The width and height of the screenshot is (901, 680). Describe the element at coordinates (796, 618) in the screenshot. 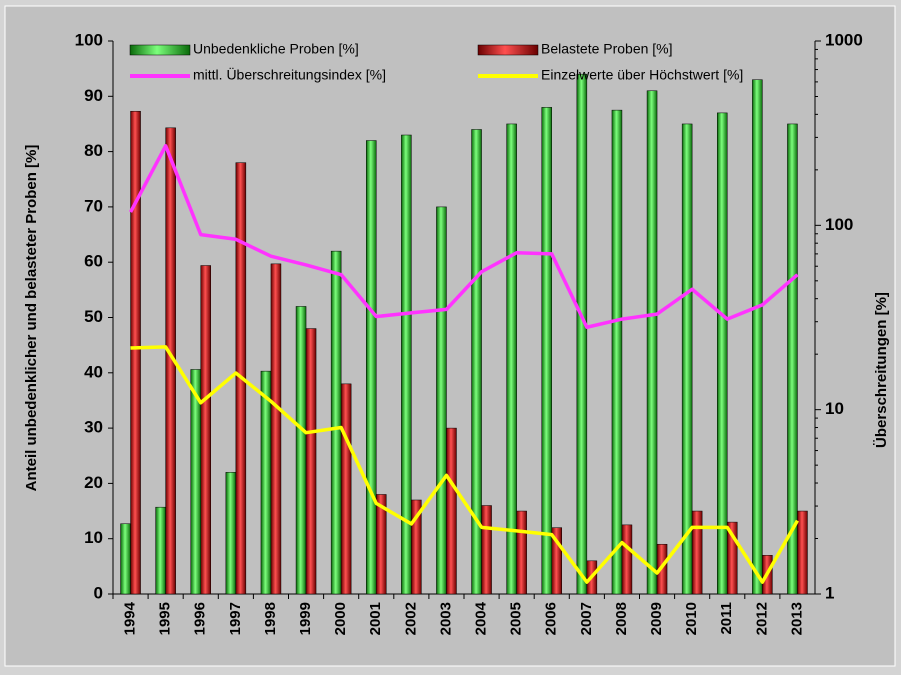

I see `x-tick-label: 2013` at that location.